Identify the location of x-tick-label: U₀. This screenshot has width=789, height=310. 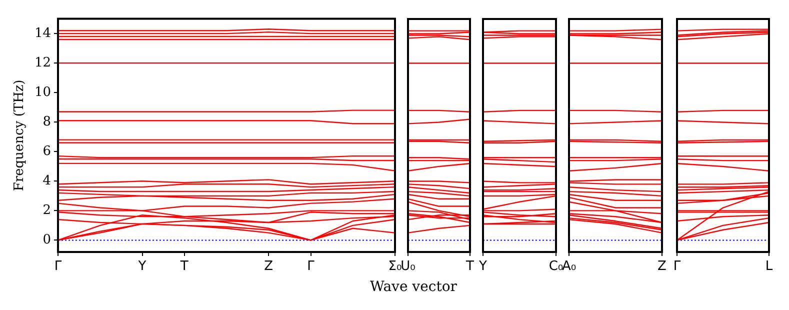
(408, 266).